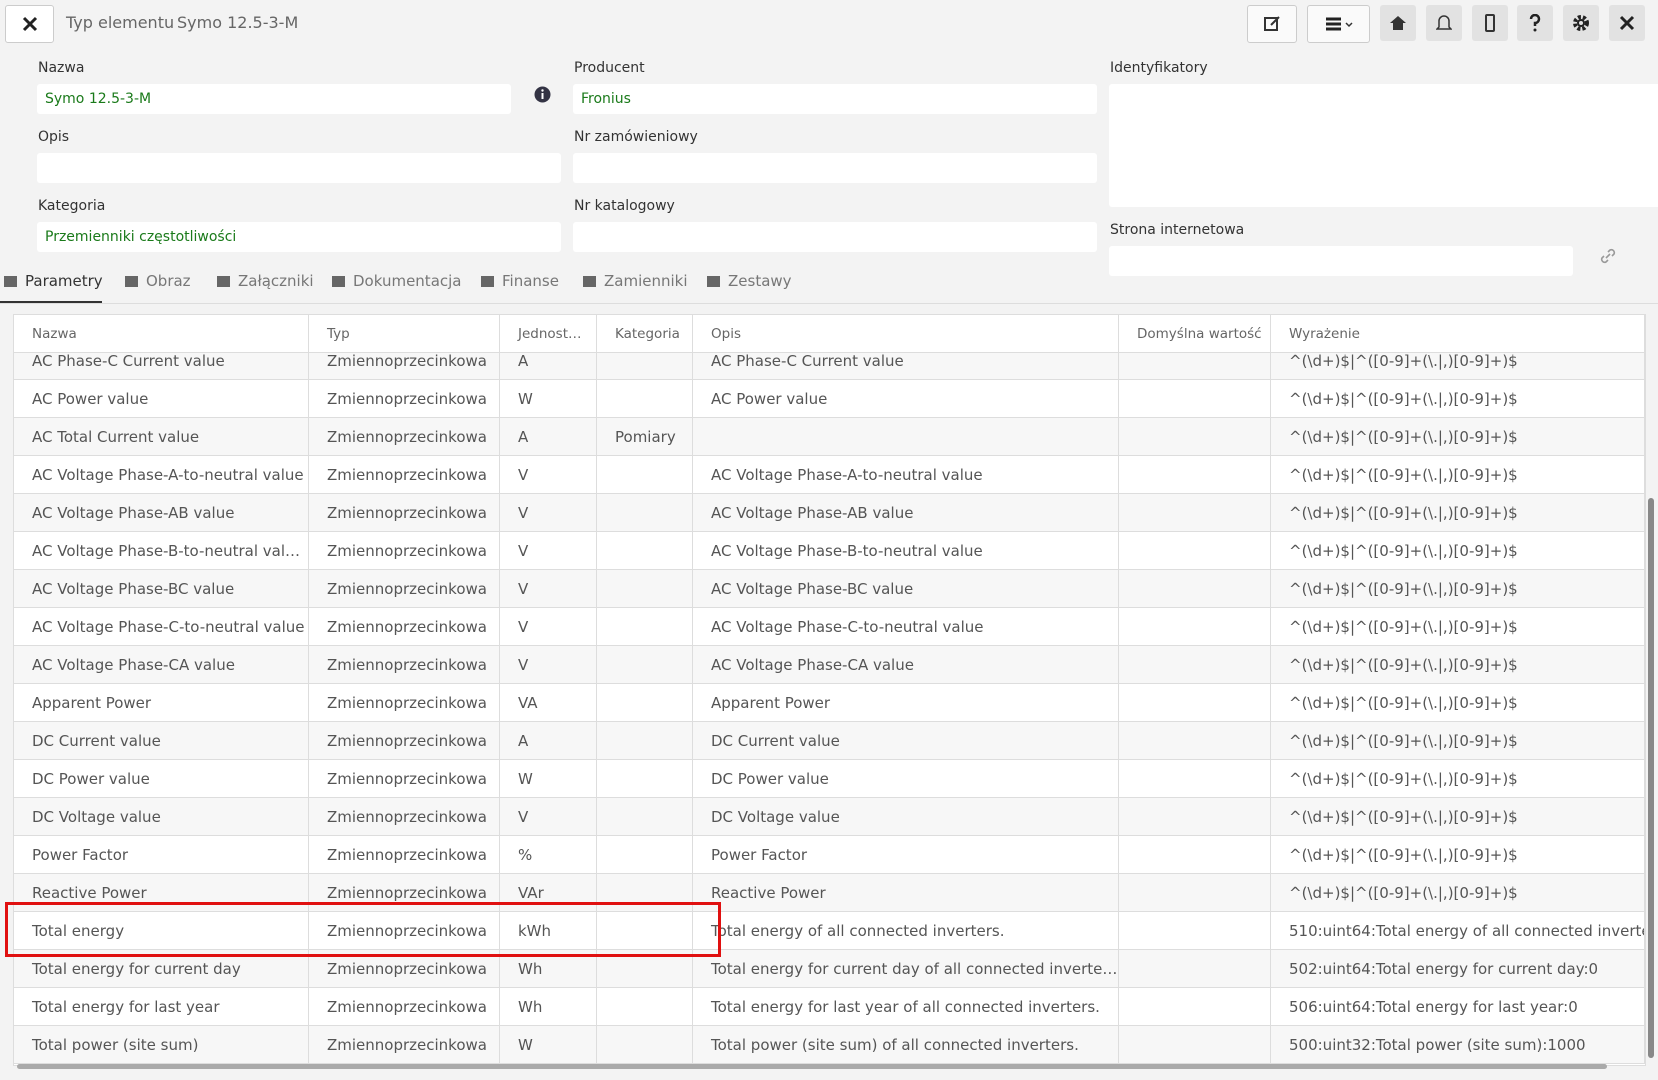  Describe the element at coordinates (1608, 256) in the screenshot. I see `link-icon` at that location.